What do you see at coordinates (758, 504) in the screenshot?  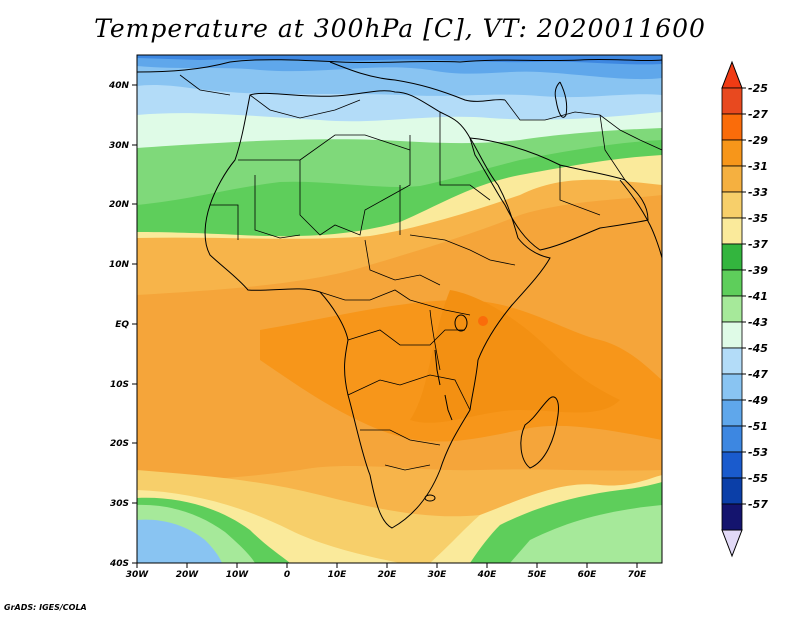 I see `colorbar-label: -57` at bounding box center [758, 504].